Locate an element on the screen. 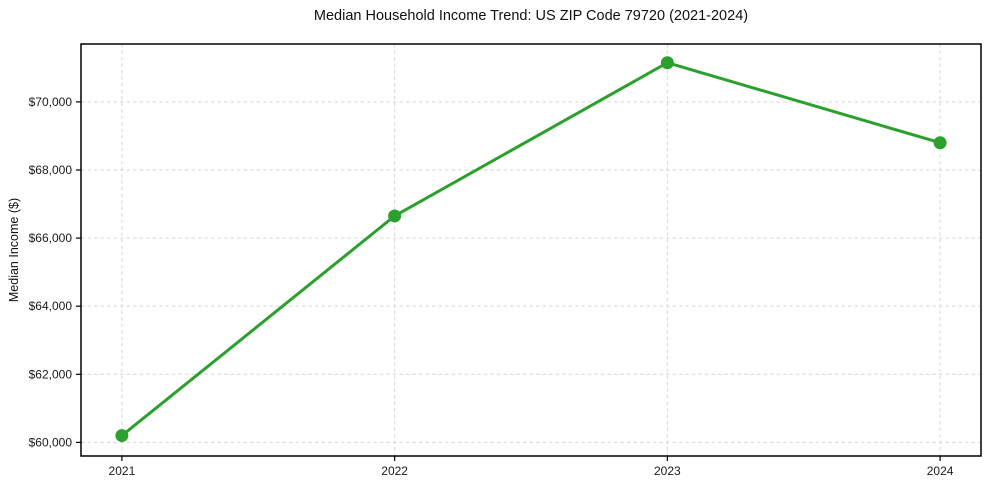  x-tick-label: 2021 is located at coordinates (122, 471).